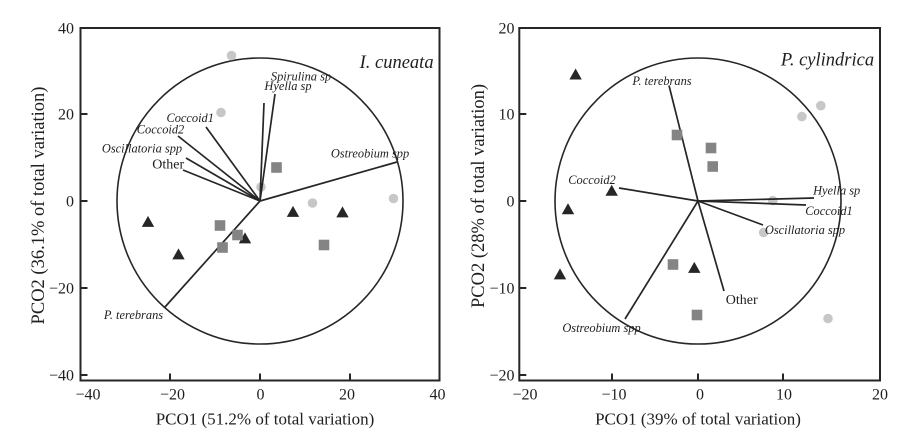 Image resolution: width=918 pixels, height=447 pixels. Describe the element at coordinates (396, 63) in the screenshot. I see `svg-text: I. cuneata` at that location.